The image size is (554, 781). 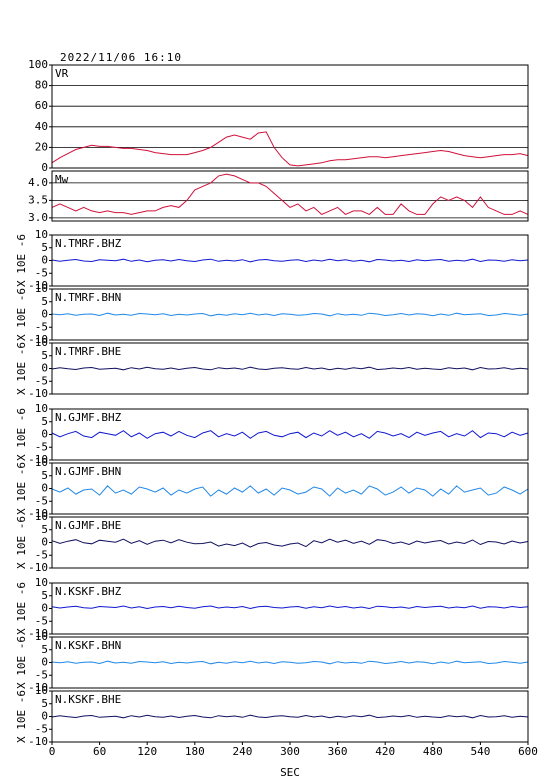 What do you see at coordinates (38, 199) in the screenshot?
I see `y-tick-label: 3.5` at bounding box center [38, 199].